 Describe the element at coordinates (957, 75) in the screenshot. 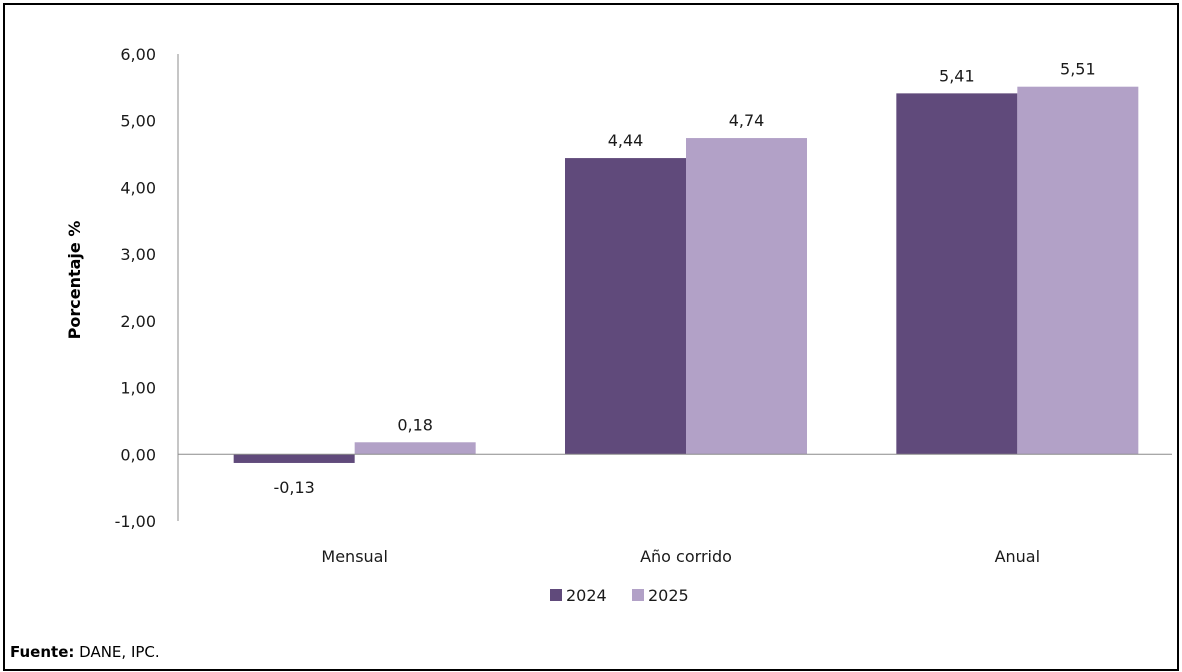

I see `data-label: 5,41` at that location.